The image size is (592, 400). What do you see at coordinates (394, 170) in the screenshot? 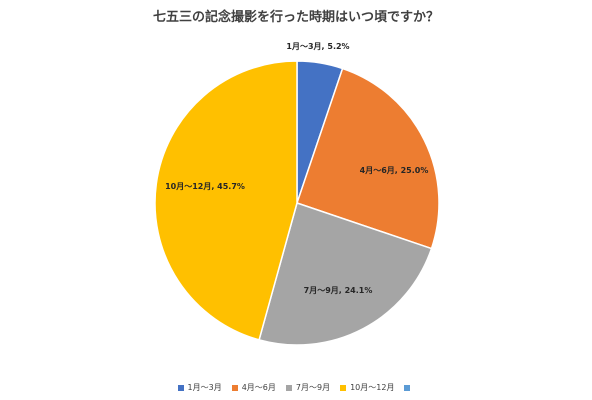
I see `data-label-2: 4月～6月, 25.0%` at bounding box center [394, 170].